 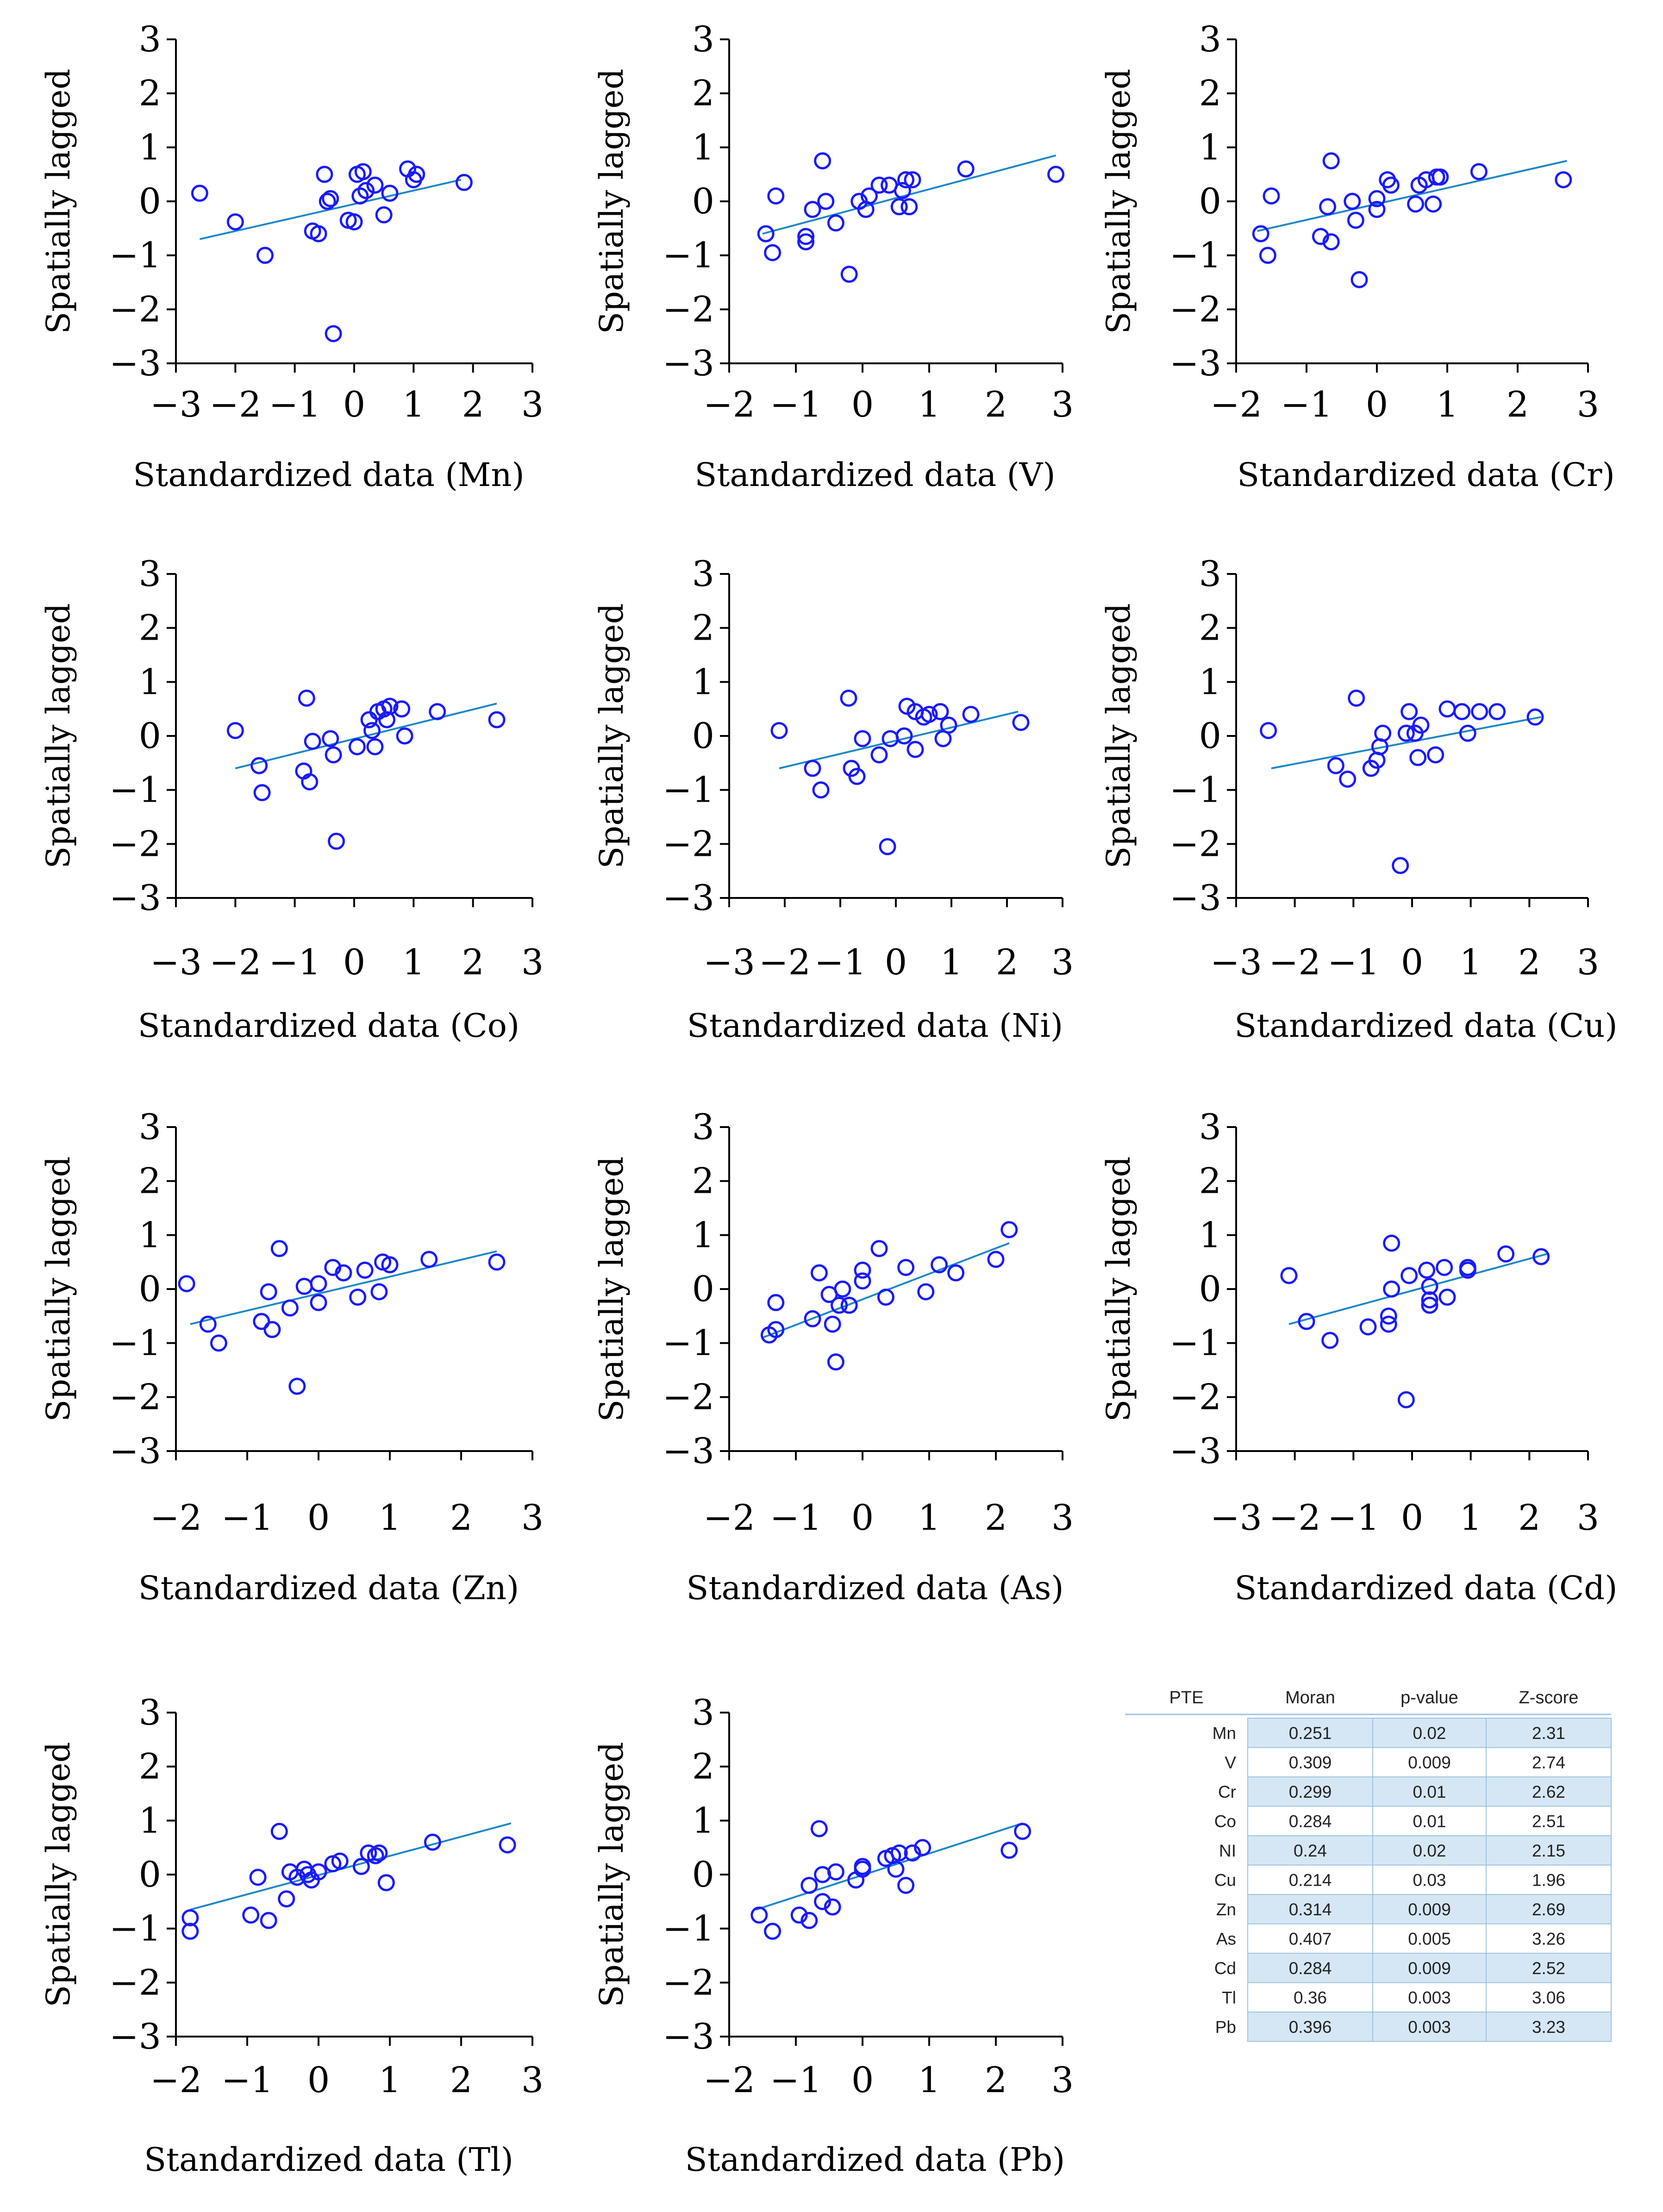 I want to click on x-tick-label: 2, so click(x=996, y=2079).